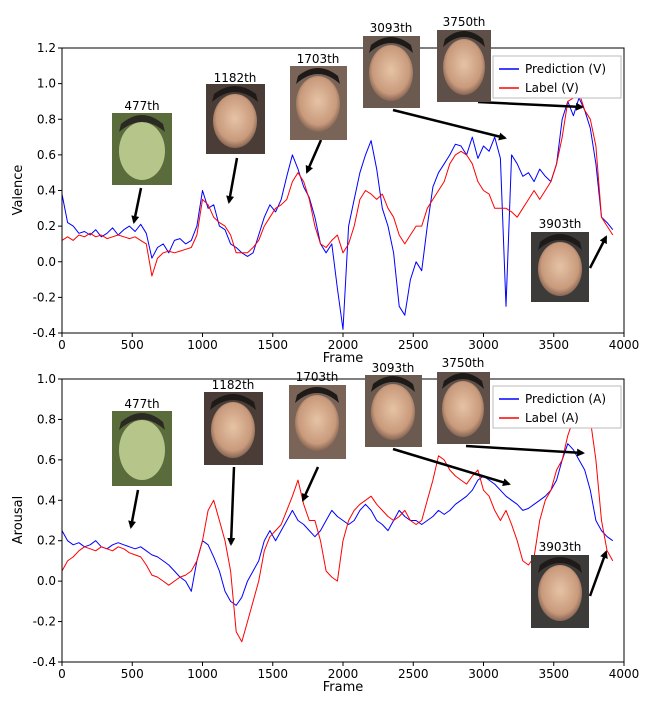 The width and height of the screenshot is (663, 709). I want to click on arousal-y-tick-label: 0.8, so click(46, 419).